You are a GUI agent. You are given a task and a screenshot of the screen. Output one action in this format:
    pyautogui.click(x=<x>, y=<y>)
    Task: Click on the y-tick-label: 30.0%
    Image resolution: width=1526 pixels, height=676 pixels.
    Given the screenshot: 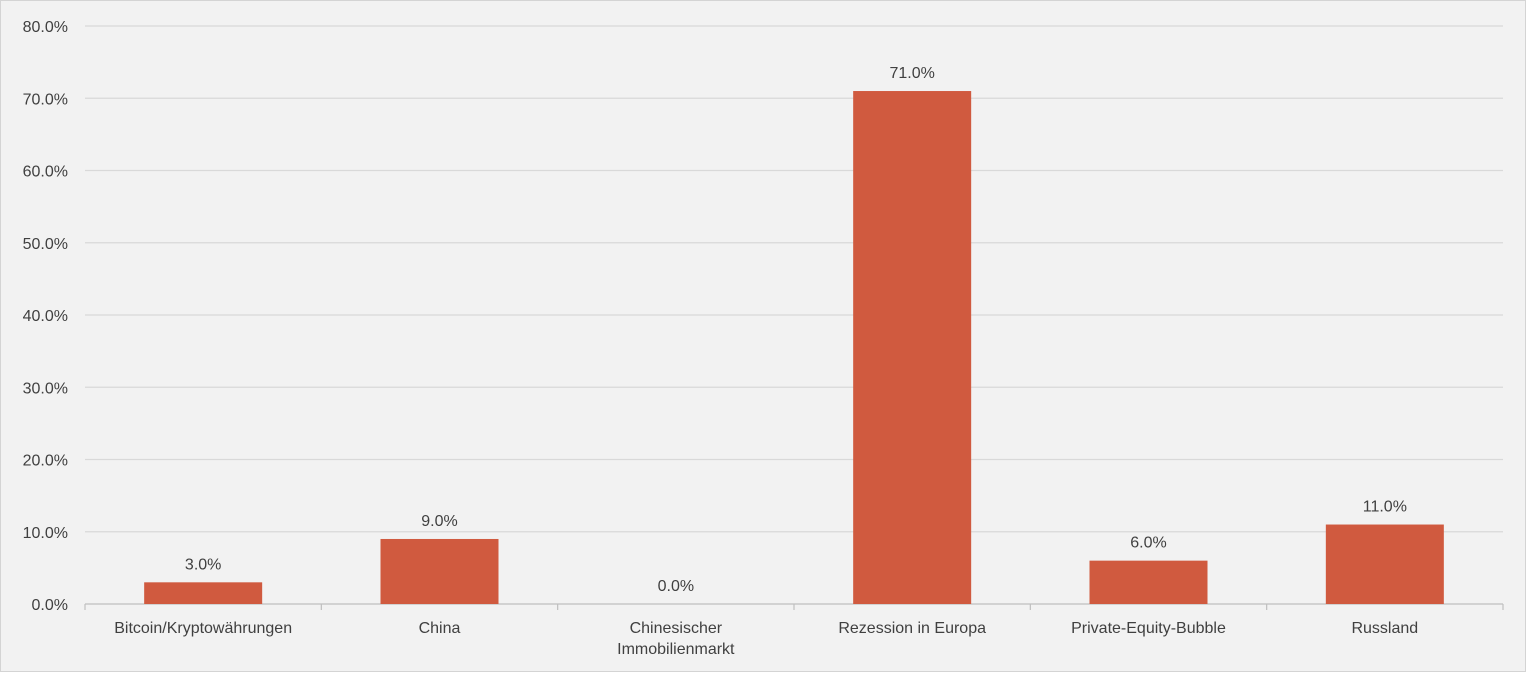 What is the action you would take?
    pyautogui.click(x=45, y=388)
    